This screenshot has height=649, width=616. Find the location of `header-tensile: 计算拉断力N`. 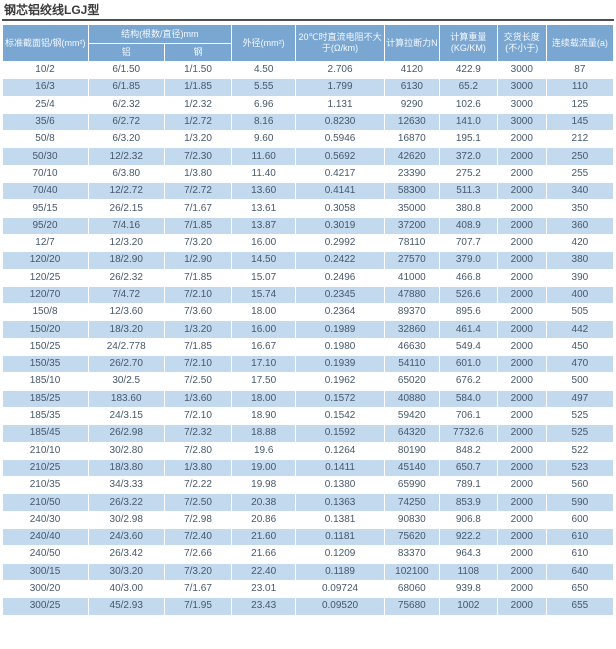

header-tensile: 计算拉断力N is located at coordinates (411, 43).